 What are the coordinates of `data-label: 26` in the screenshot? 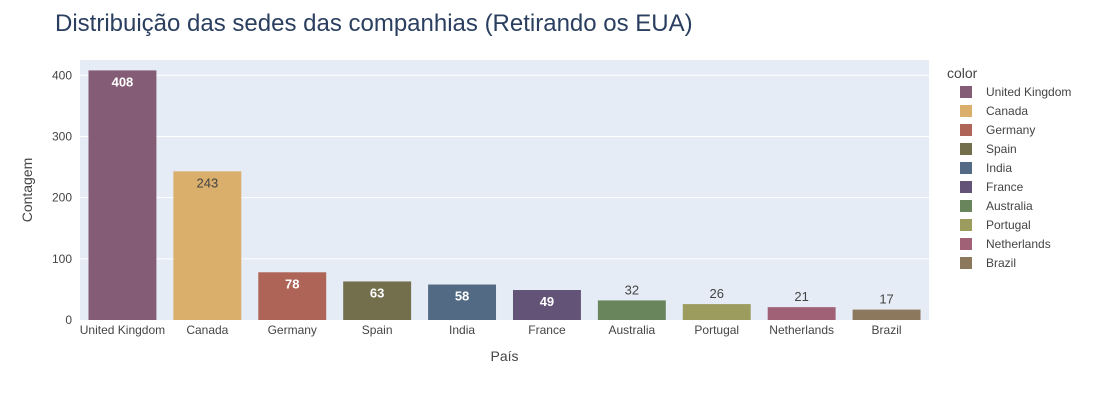 It's located at (717, 293).